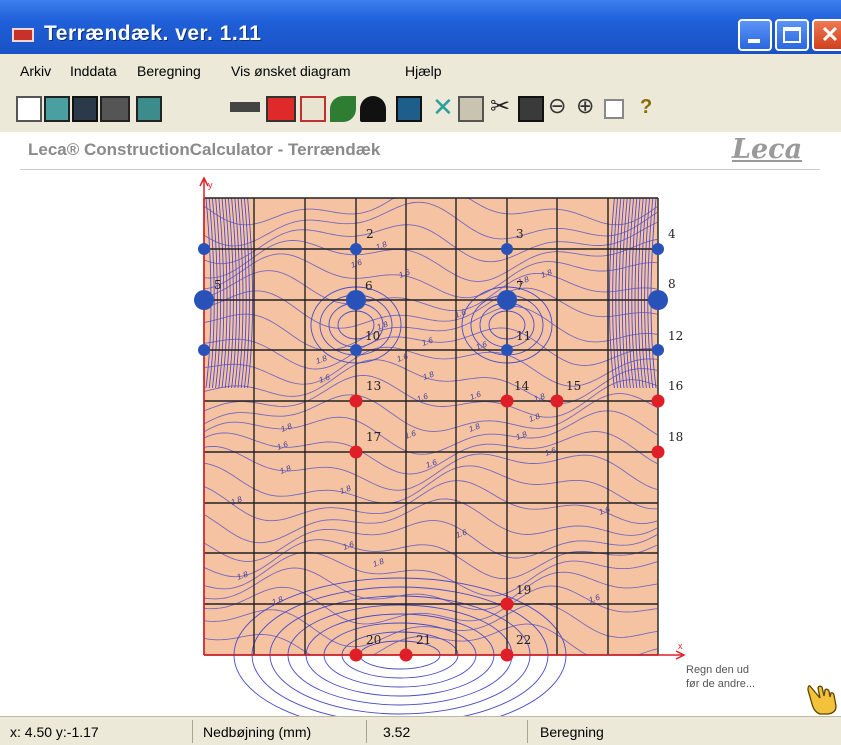 The height and width of the screenshot is (745, 841). I want to click on window-title: Terrændæk. ver. 1.11, so click(153, 33).